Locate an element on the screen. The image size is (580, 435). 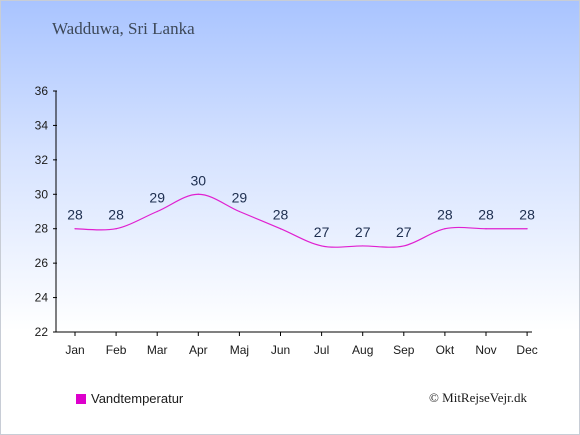
x-tick-label: Jul is located at coordinates (321, 350).